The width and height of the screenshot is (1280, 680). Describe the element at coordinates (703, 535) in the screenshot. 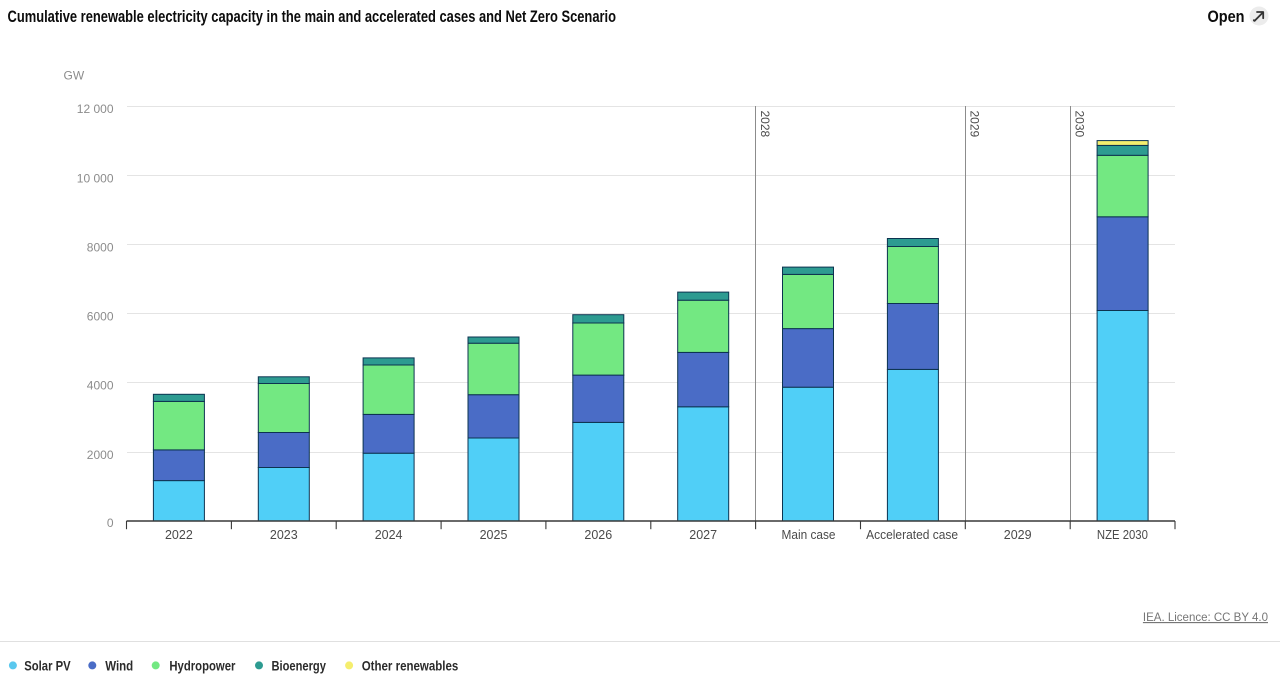

I see `svg-text: 2027` at that location.